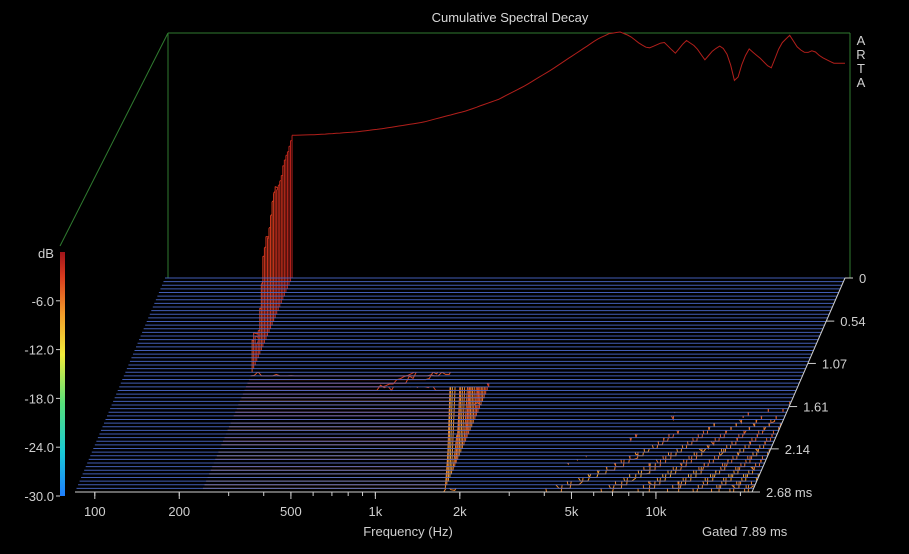 The image size is (909, 554). I want to click on time-tick-label: 0.54, so click(852, 321).